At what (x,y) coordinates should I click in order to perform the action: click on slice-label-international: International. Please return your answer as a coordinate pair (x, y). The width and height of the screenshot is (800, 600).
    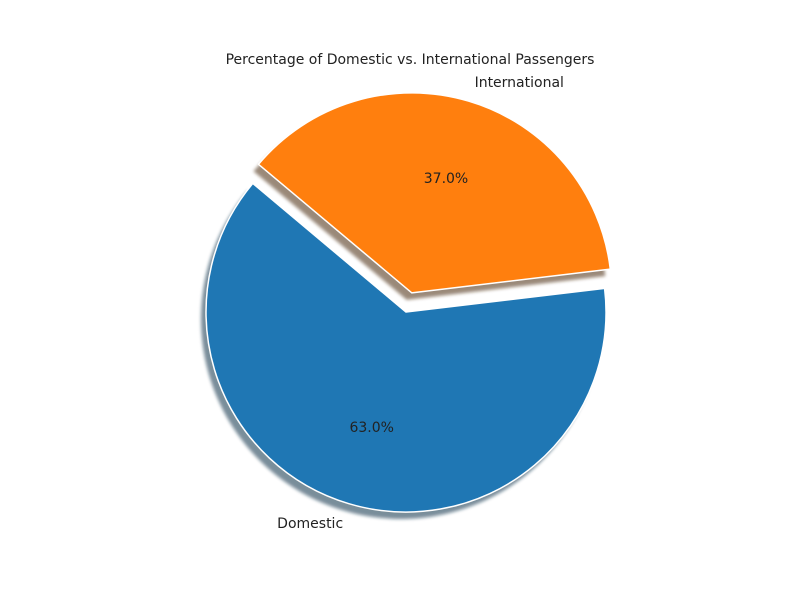
    Looking at the image, I should click on (519, 83).